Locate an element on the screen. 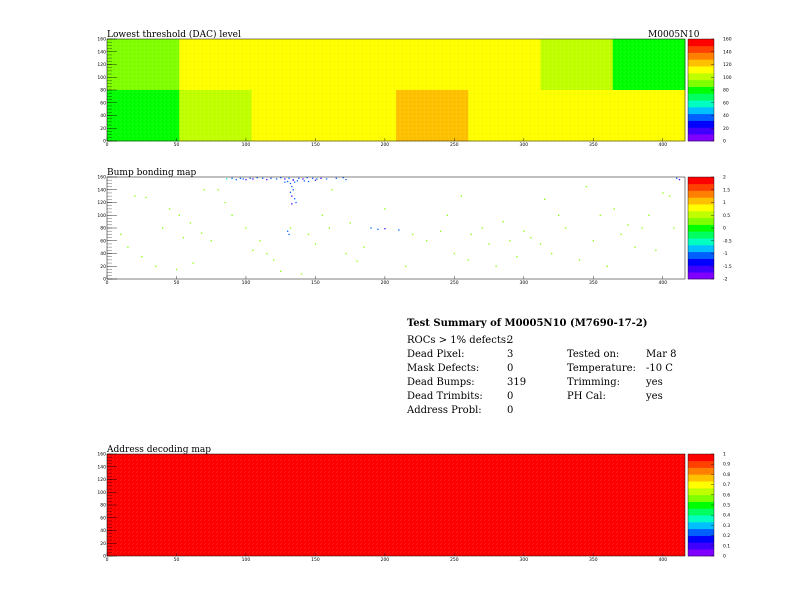 The width and height of the screenshot is (792, 612). module-id-label: M0005N10 is located at coordinates (674, 35).